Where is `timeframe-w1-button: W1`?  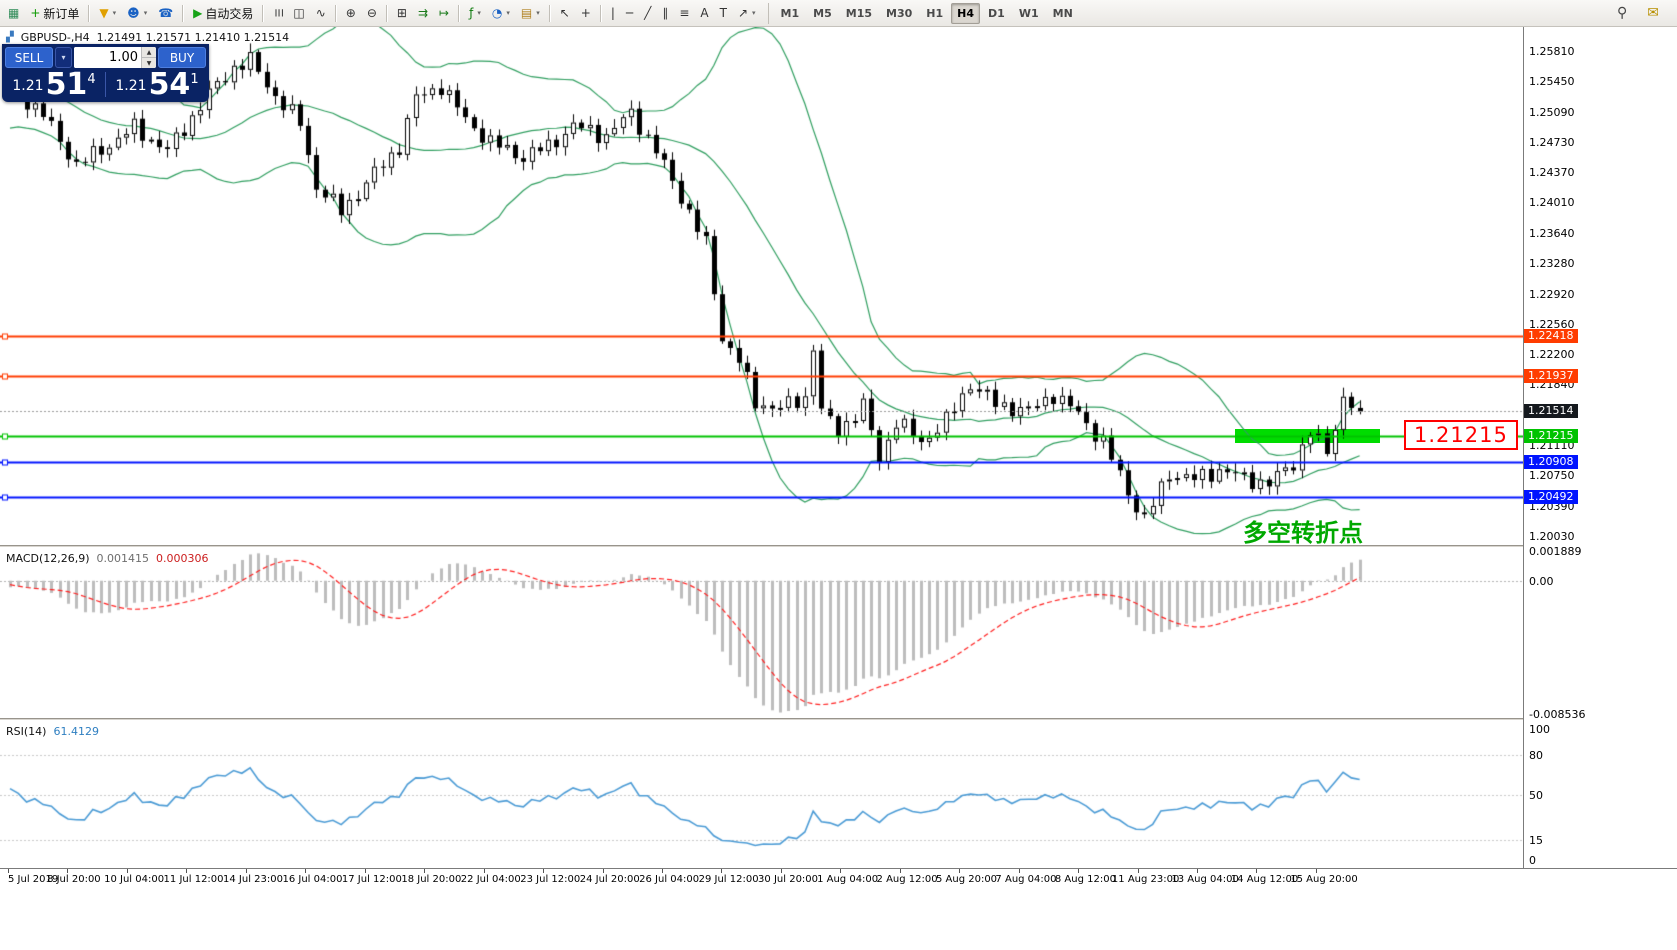 timeframe-w1-button: W1 is located at coordinates (1028, 13).